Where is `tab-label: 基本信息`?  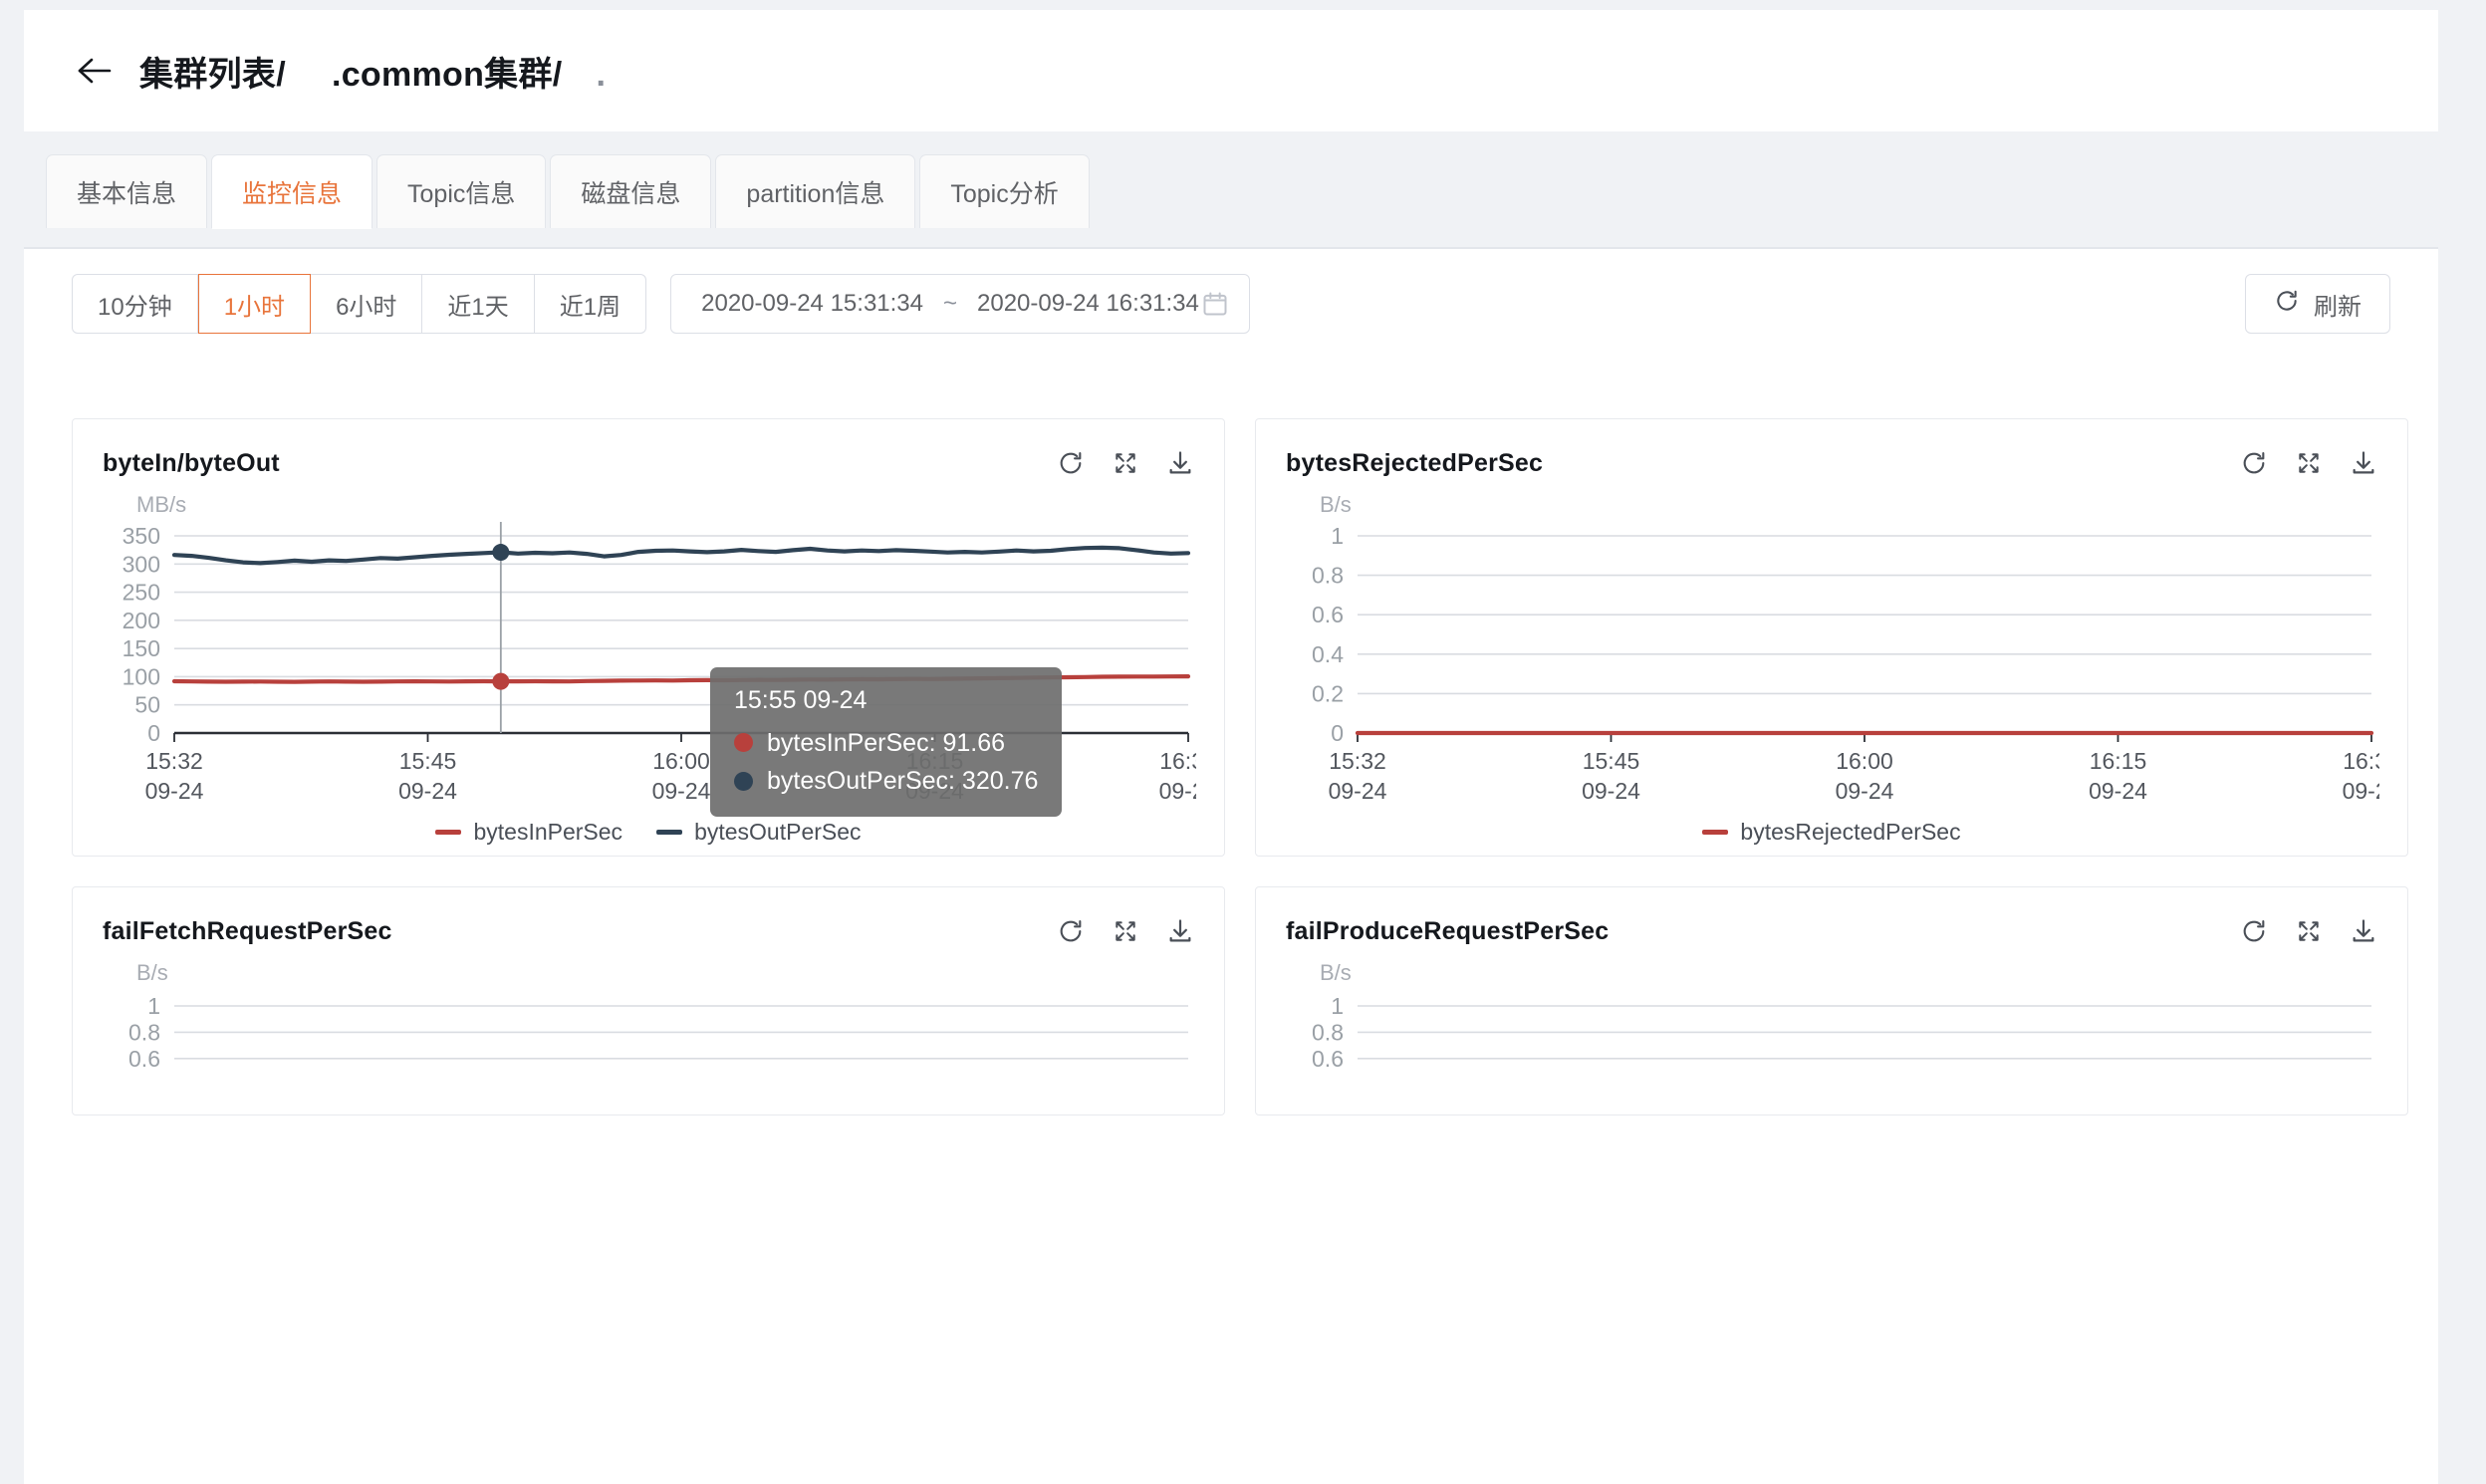 tab-label: 基本信息 is located at coordinates (127, 193).